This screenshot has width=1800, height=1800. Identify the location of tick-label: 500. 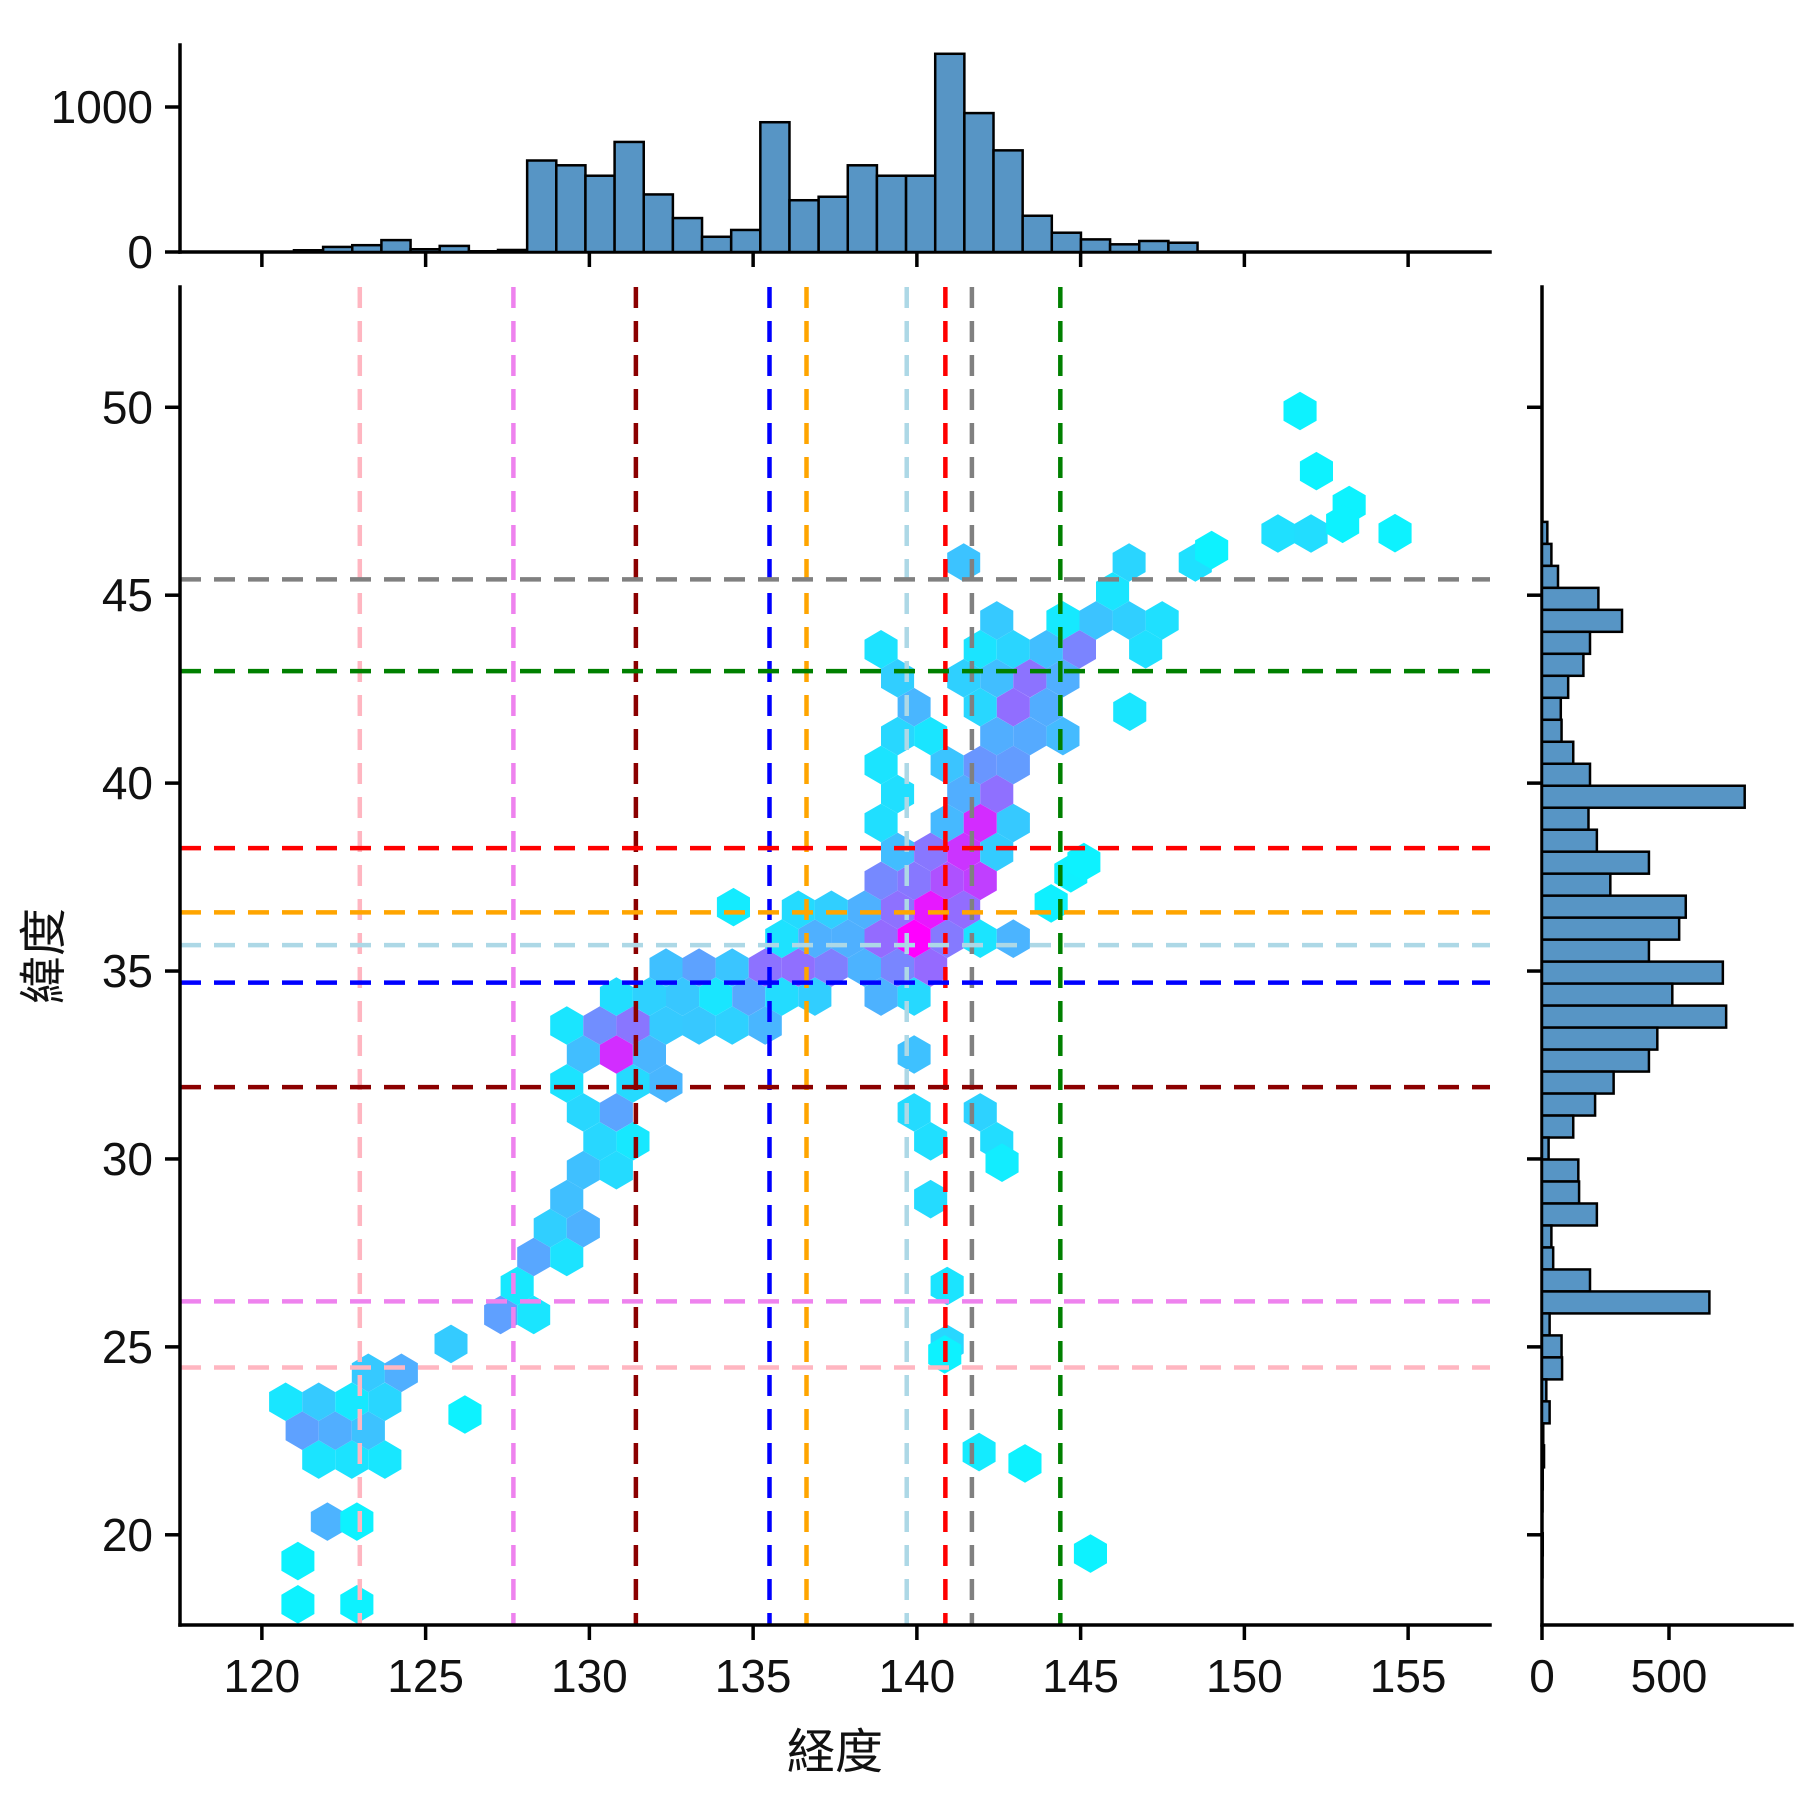
(1669, 1676).